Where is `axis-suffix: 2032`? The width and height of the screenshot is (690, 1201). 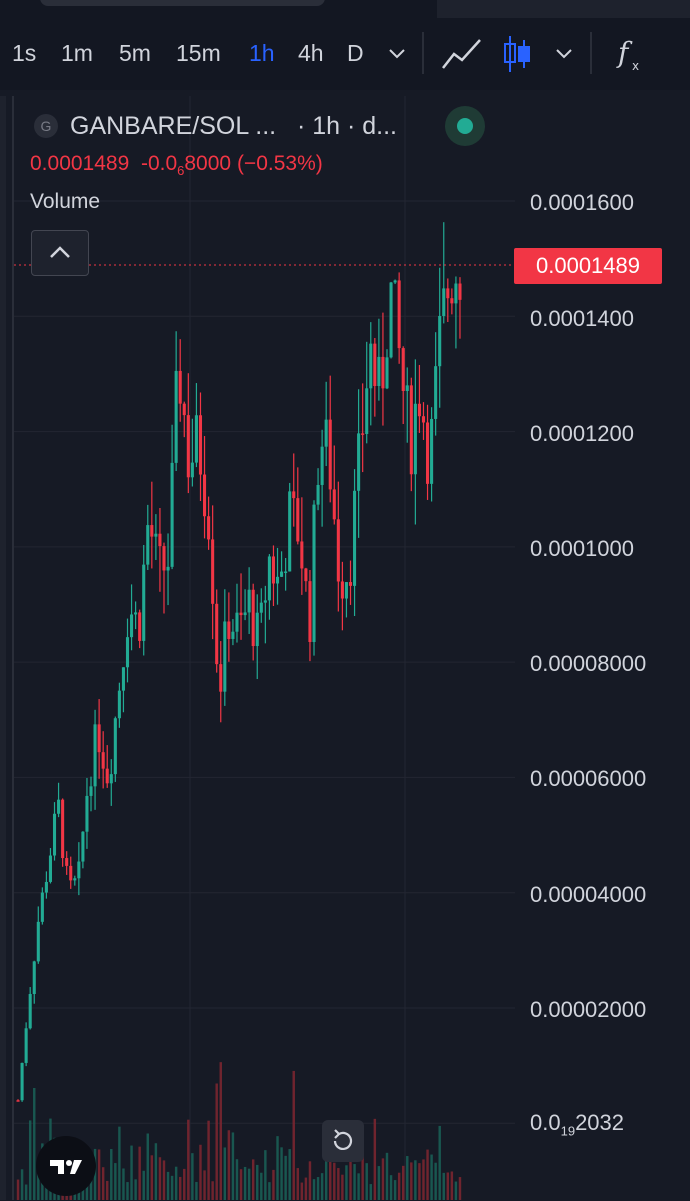
axis-suffix: 2032 is located at coordinates (600, 1122).